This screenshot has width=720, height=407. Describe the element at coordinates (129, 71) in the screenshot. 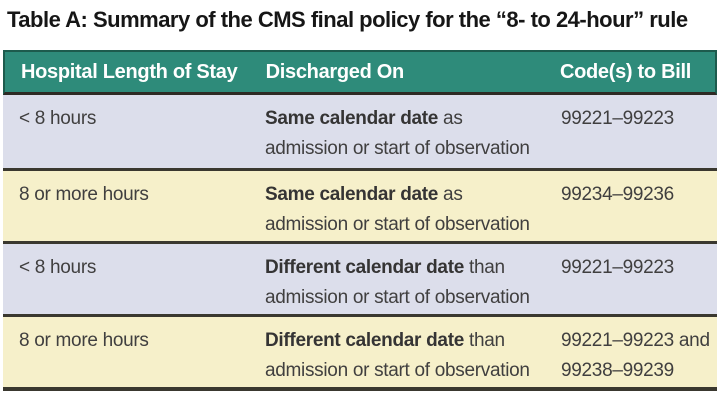

I see `header-hospital-length-of-stay: Hospital Length of Stay` at that location.